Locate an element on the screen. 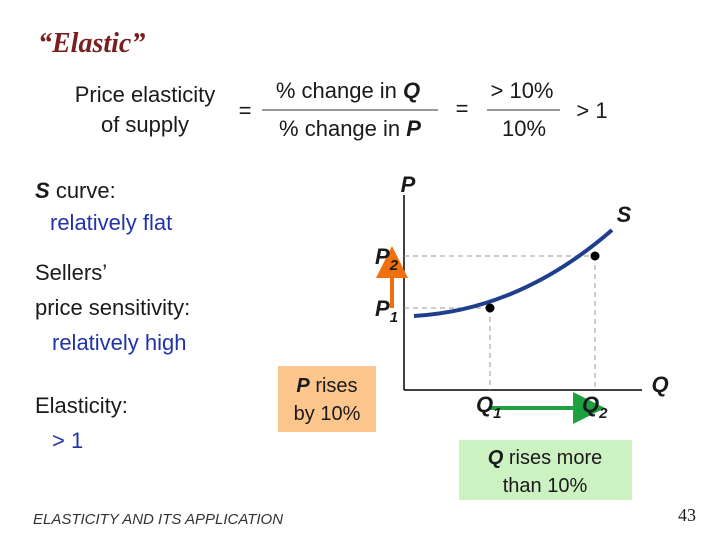 This screenshot has height=540, width=720. p-box-text: P rises is located at coordinates (326, 386).